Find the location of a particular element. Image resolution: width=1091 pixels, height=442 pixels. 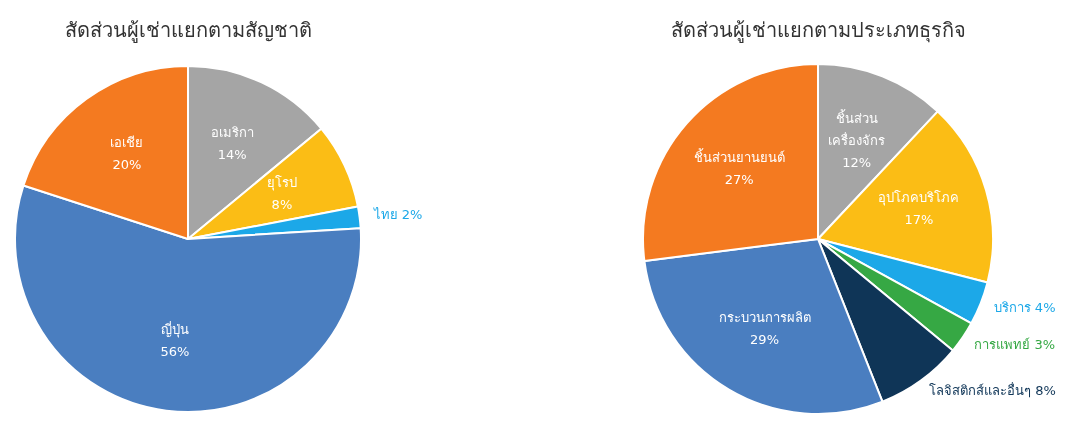

slice-label: ชิ้นส่วน เครื่องจักร is located at coordinates (857, 128).